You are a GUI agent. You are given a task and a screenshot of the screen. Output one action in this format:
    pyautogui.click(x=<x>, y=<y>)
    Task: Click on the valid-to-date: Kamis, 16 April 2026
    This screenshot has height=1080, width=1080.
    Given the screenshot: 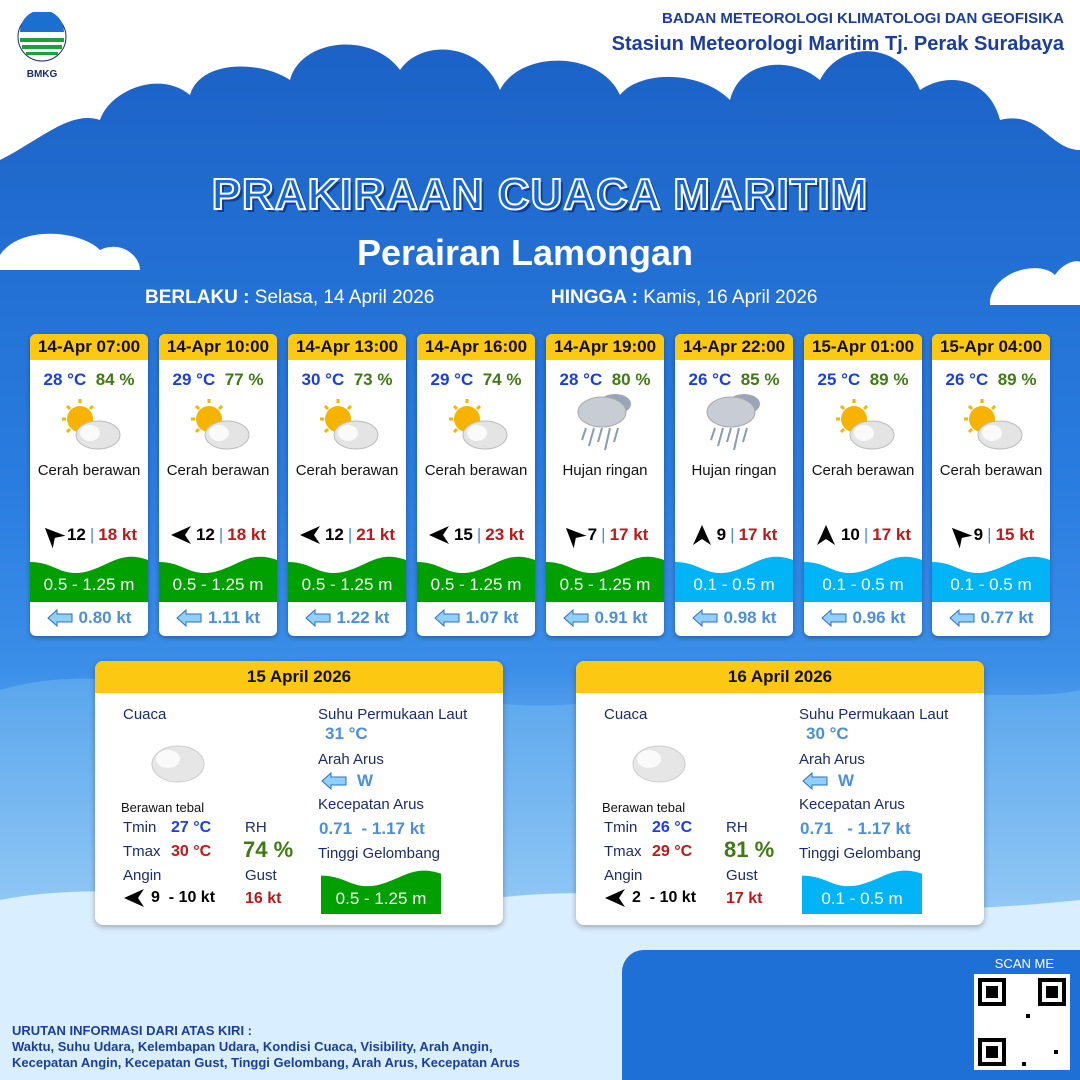 What is the action you would take?
    pyautogui.click(x=730, y=297)
    